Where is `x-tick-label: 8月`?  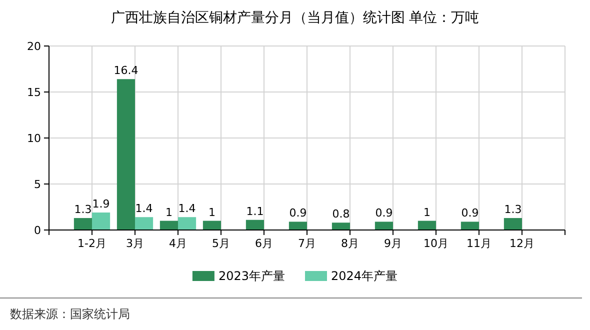
x-tick-label: 8月 is located at coordinates (350, 243).